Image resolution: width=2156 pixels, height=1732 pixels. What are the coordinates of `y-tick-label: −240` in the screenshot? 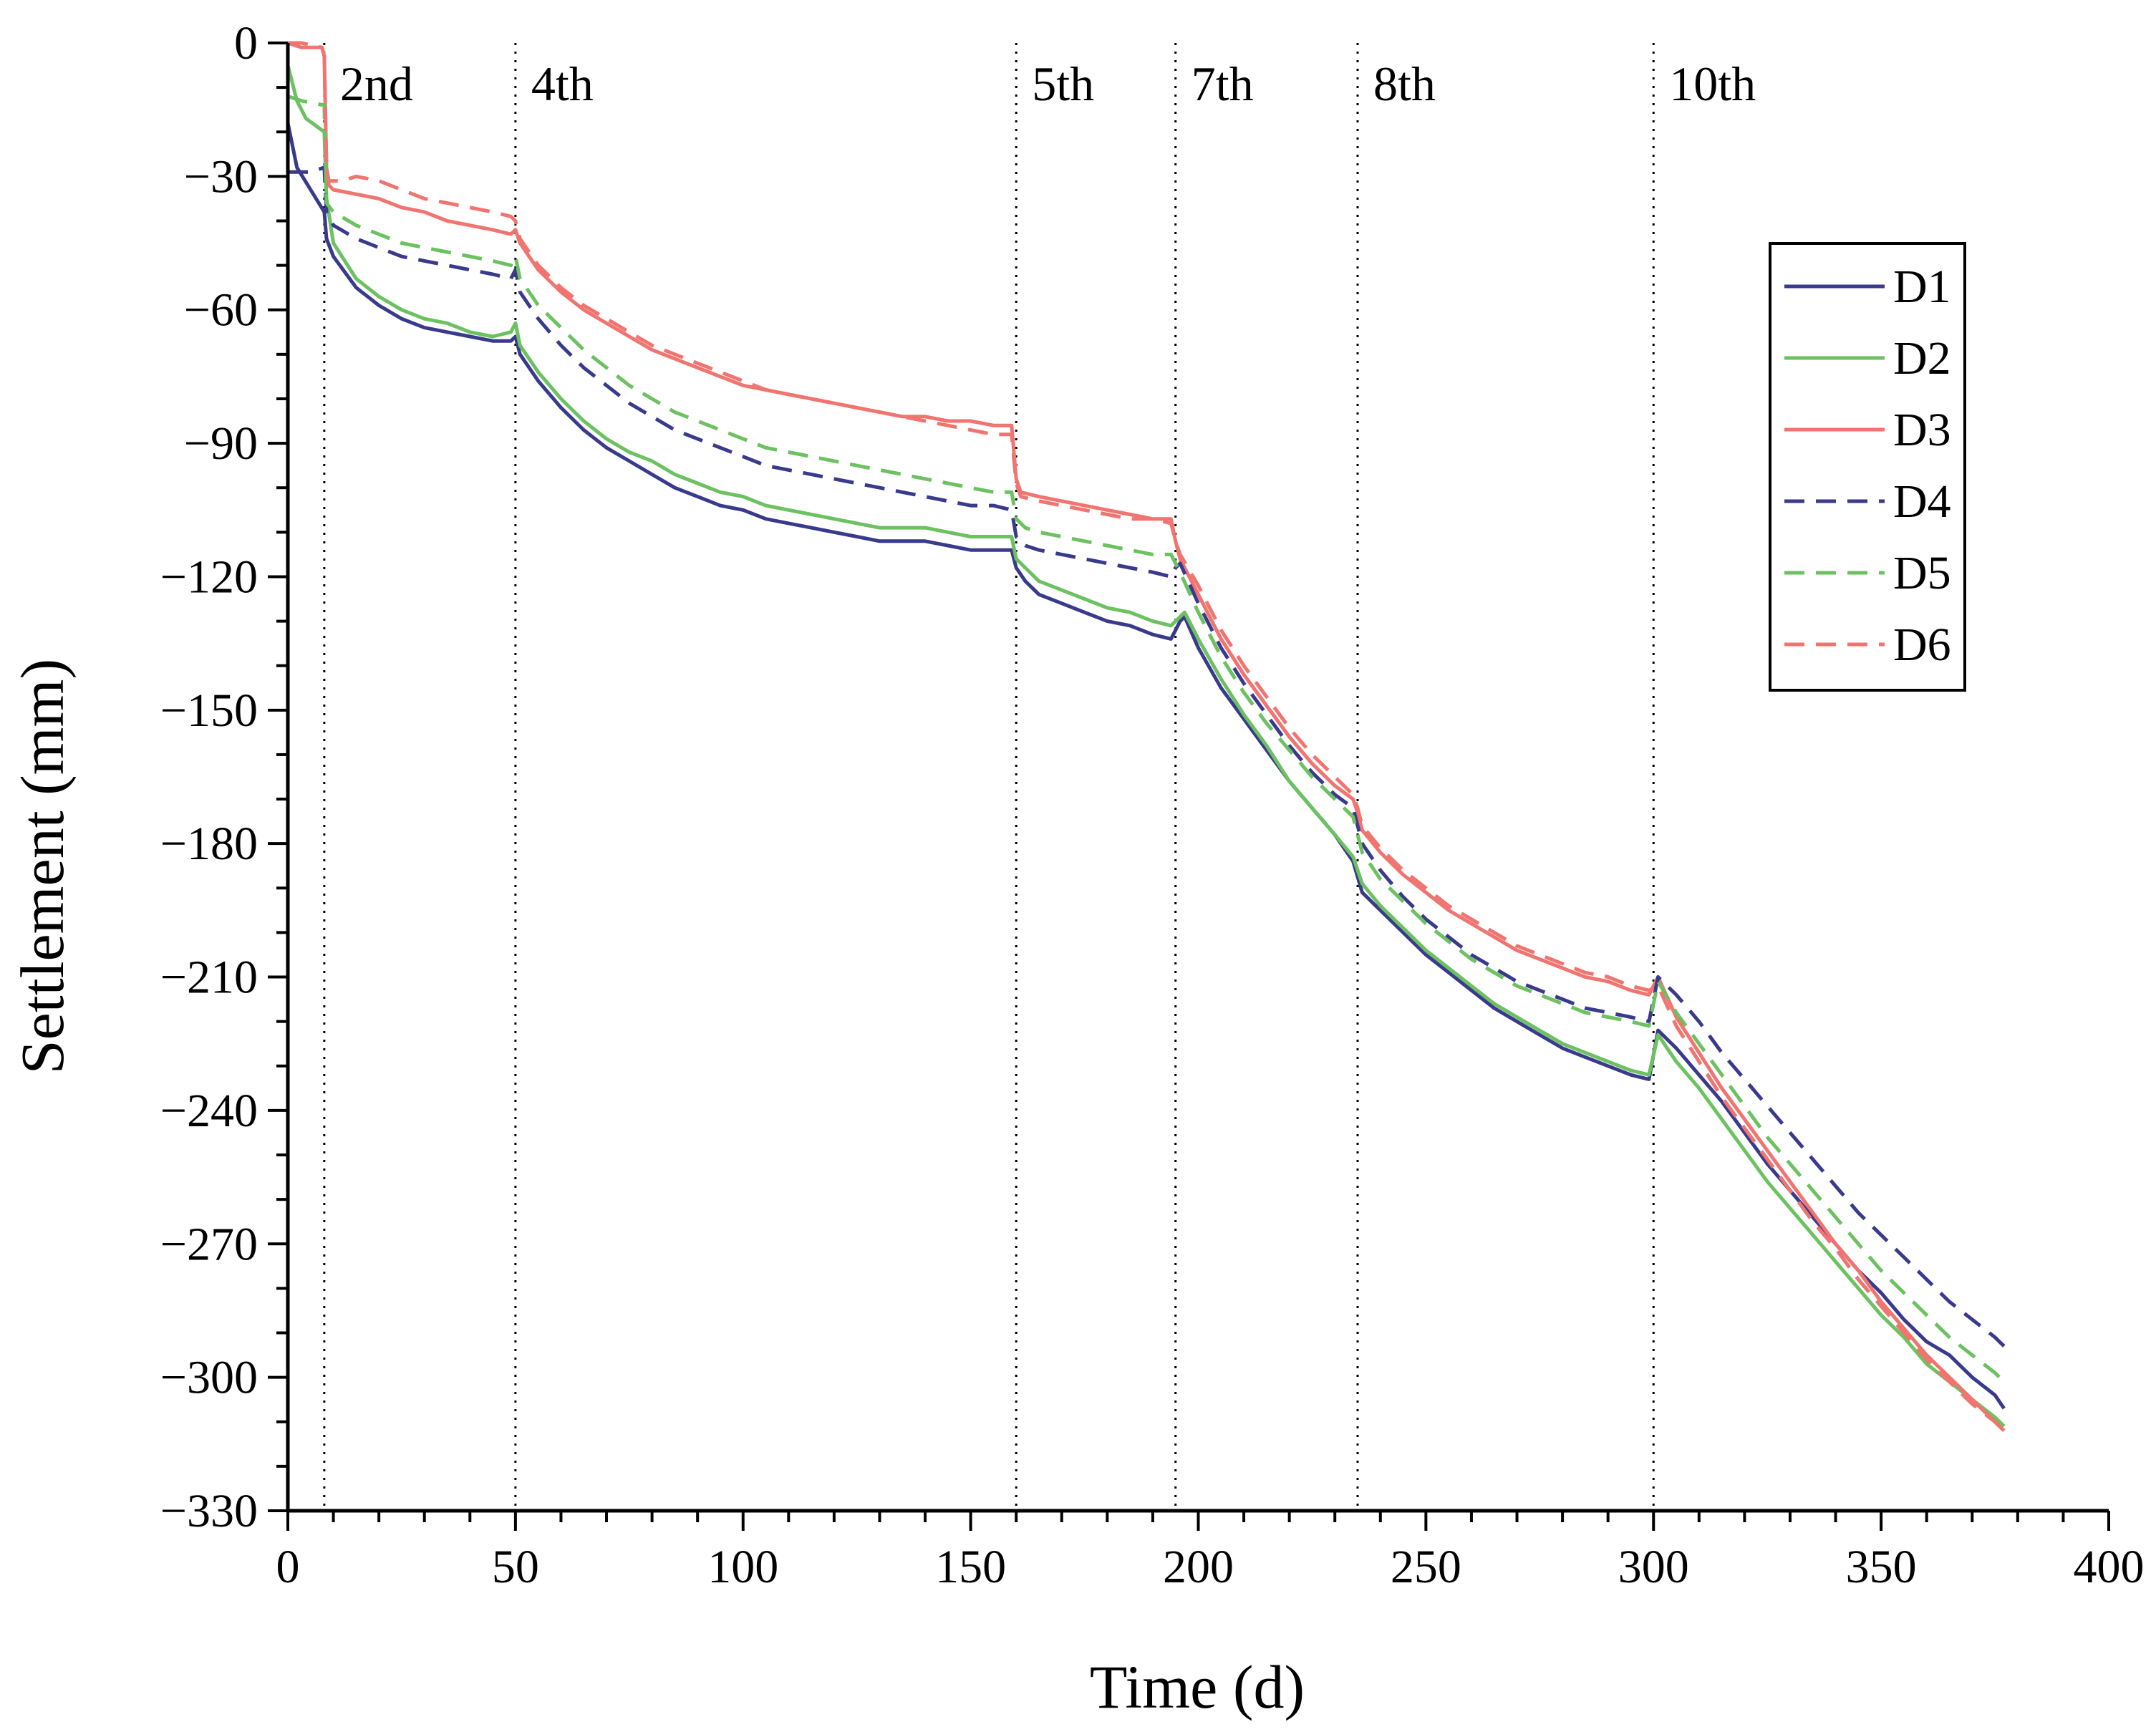 It's located at (209, 1111).